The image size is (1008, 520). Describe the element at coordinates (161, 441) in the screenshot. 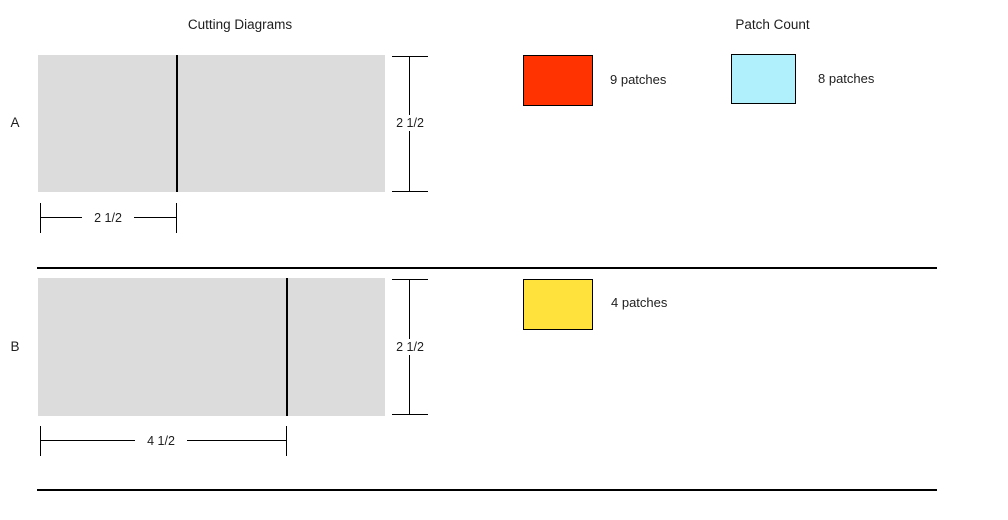

I see `width-dimension-label-b: 4 1/2` at that location.